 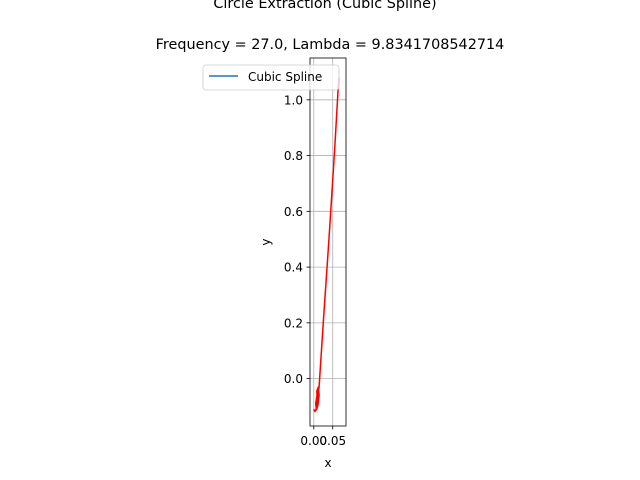 What do you see at coordinates (313, 441) in the screenshot?
I see `x-tick-label-0: 0.00` at bounding box center [313, 441].